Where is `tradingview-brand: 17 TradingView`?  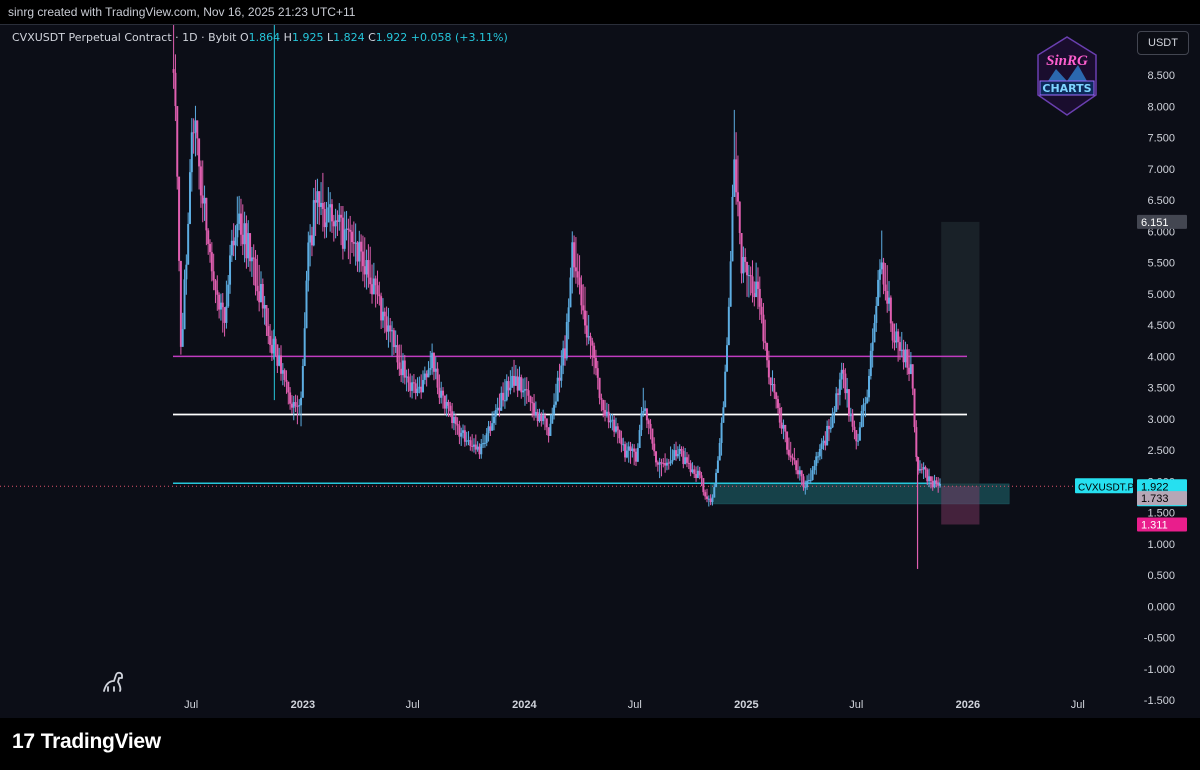 tradingview-brand: 17 TradingView is located at coordinates (86, 742).